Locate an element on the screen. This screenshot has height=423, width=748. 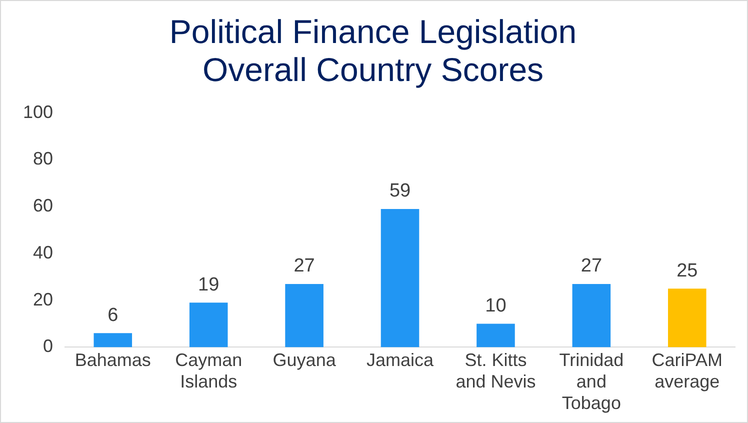
x-tick-label: Guyana is located at coordinates (304, 360).